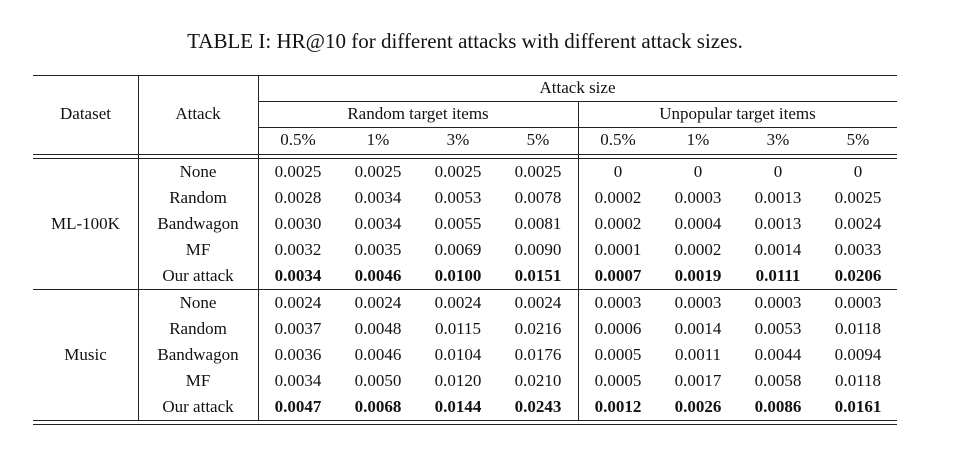 This screenshot has height=456, width=974. I want to click on table-cell: 0.0047, so click(298, 406).